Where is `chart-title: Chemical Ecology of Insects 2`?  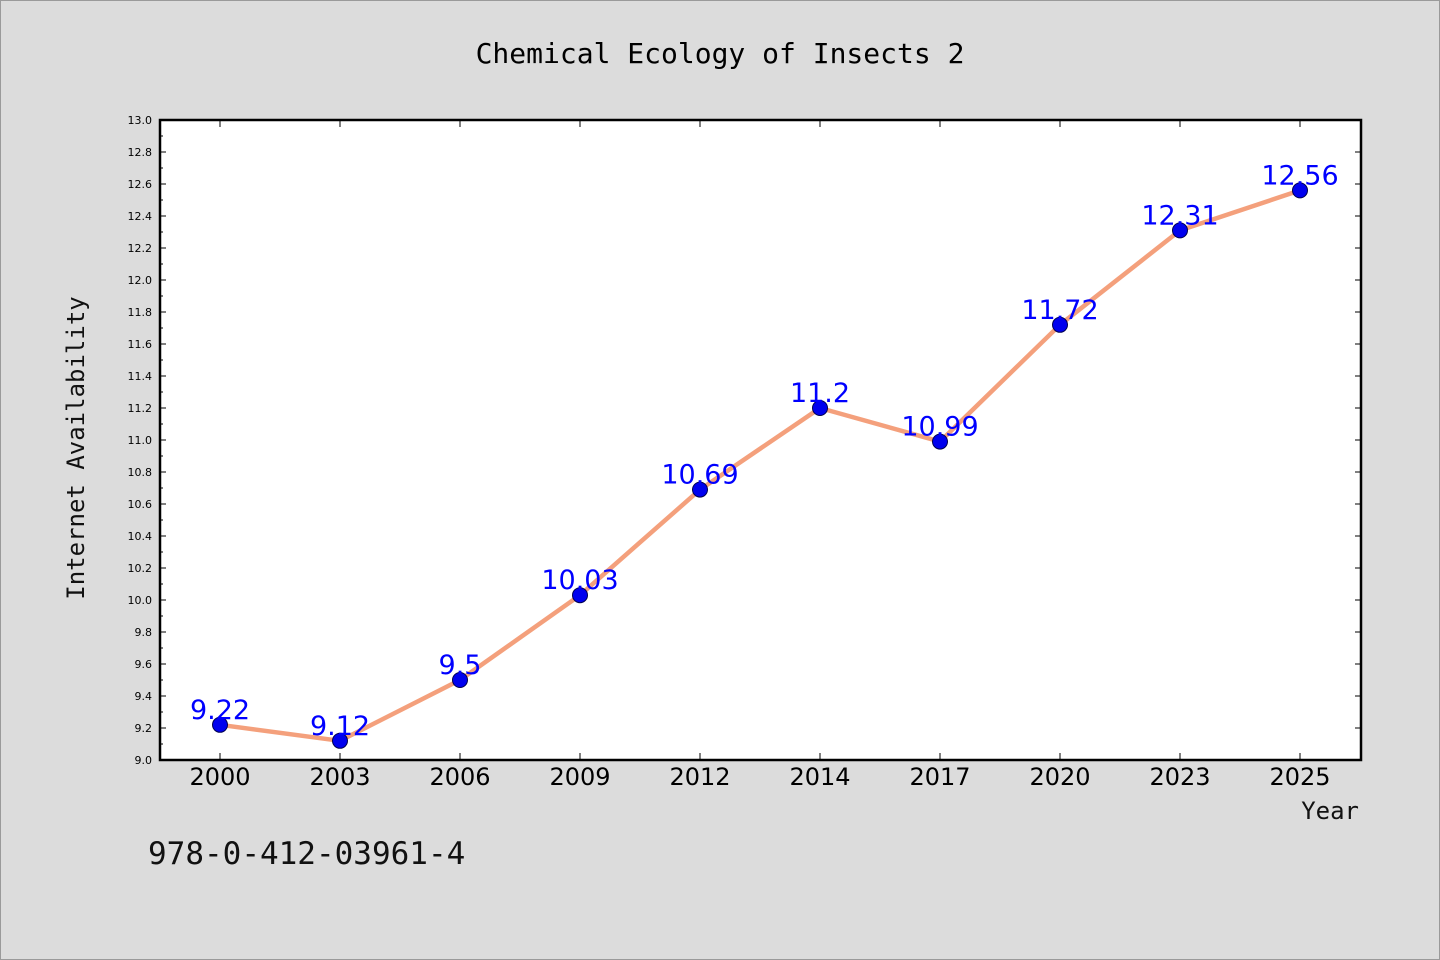 chart-title: Chemical Ecology of Insects 2 is located at coordinates (720, 53).